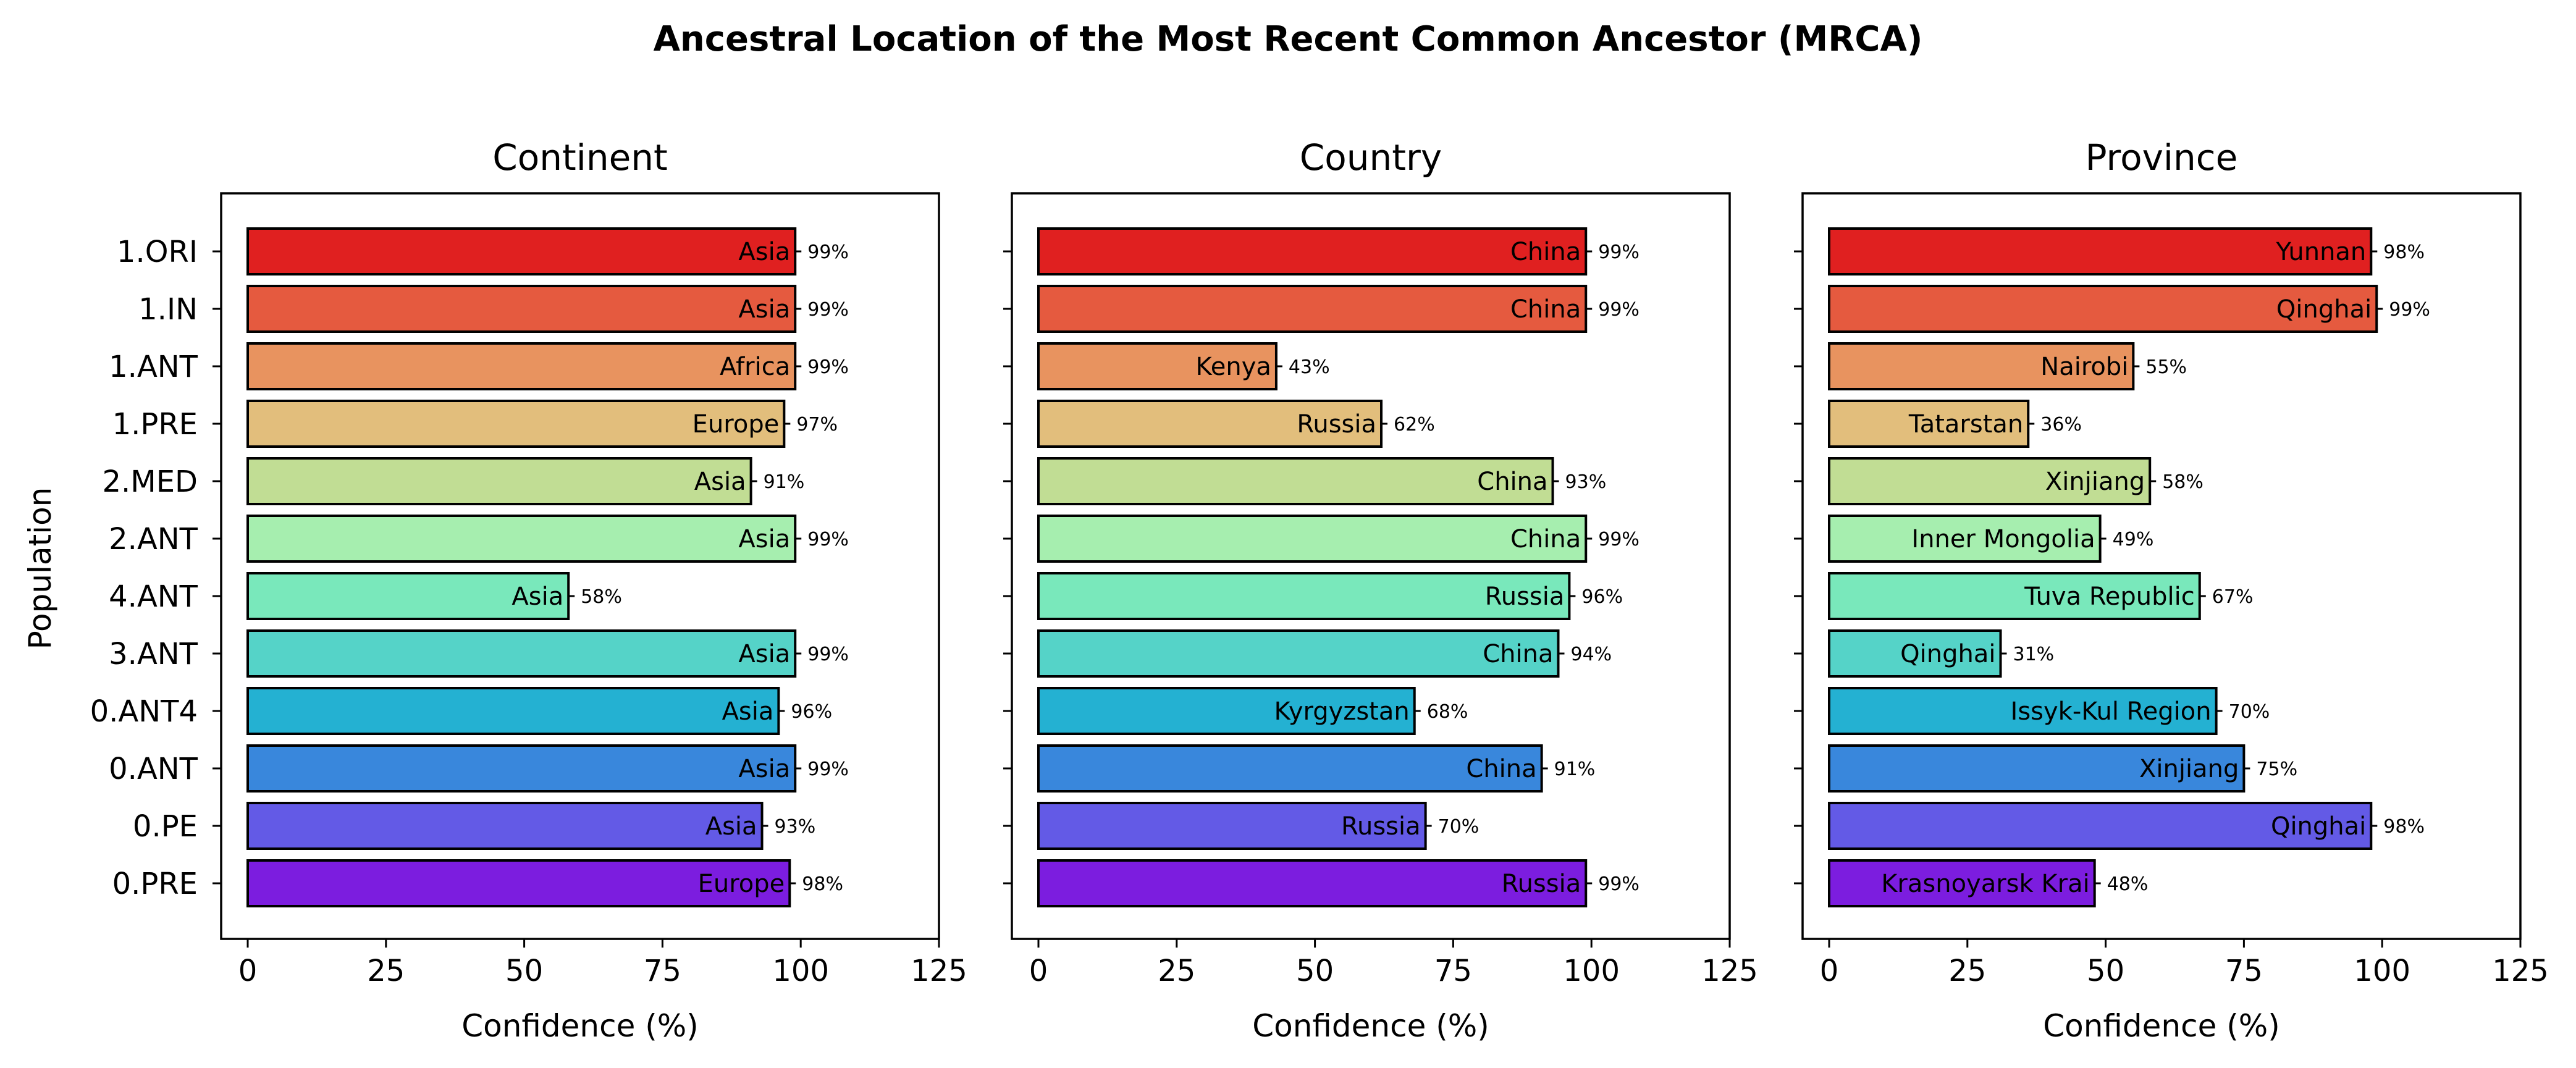  I want to click on y-tick-label: 0.PRE, so click(155, 884).